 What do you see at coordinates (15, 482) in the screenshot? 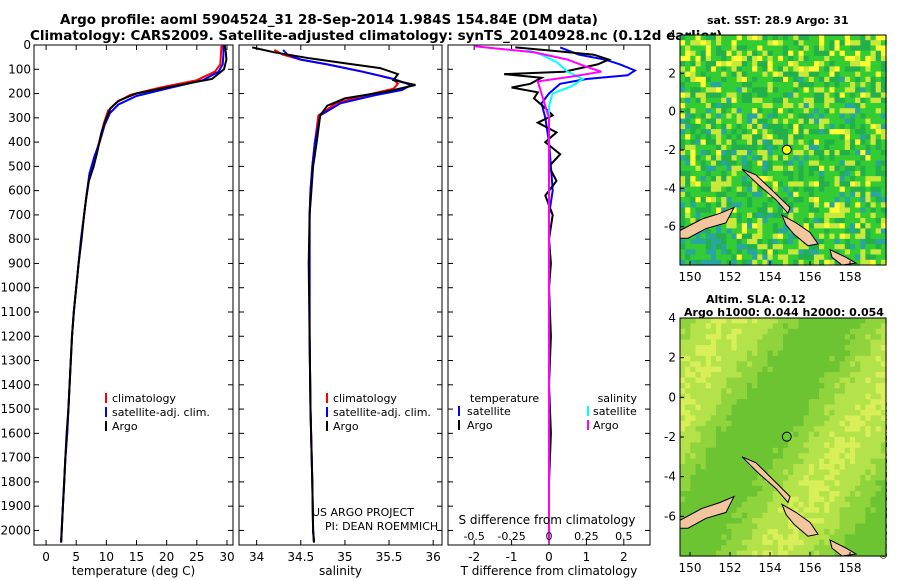
I see `depth-tick-label: 1800` at bounding box center [15, 482].